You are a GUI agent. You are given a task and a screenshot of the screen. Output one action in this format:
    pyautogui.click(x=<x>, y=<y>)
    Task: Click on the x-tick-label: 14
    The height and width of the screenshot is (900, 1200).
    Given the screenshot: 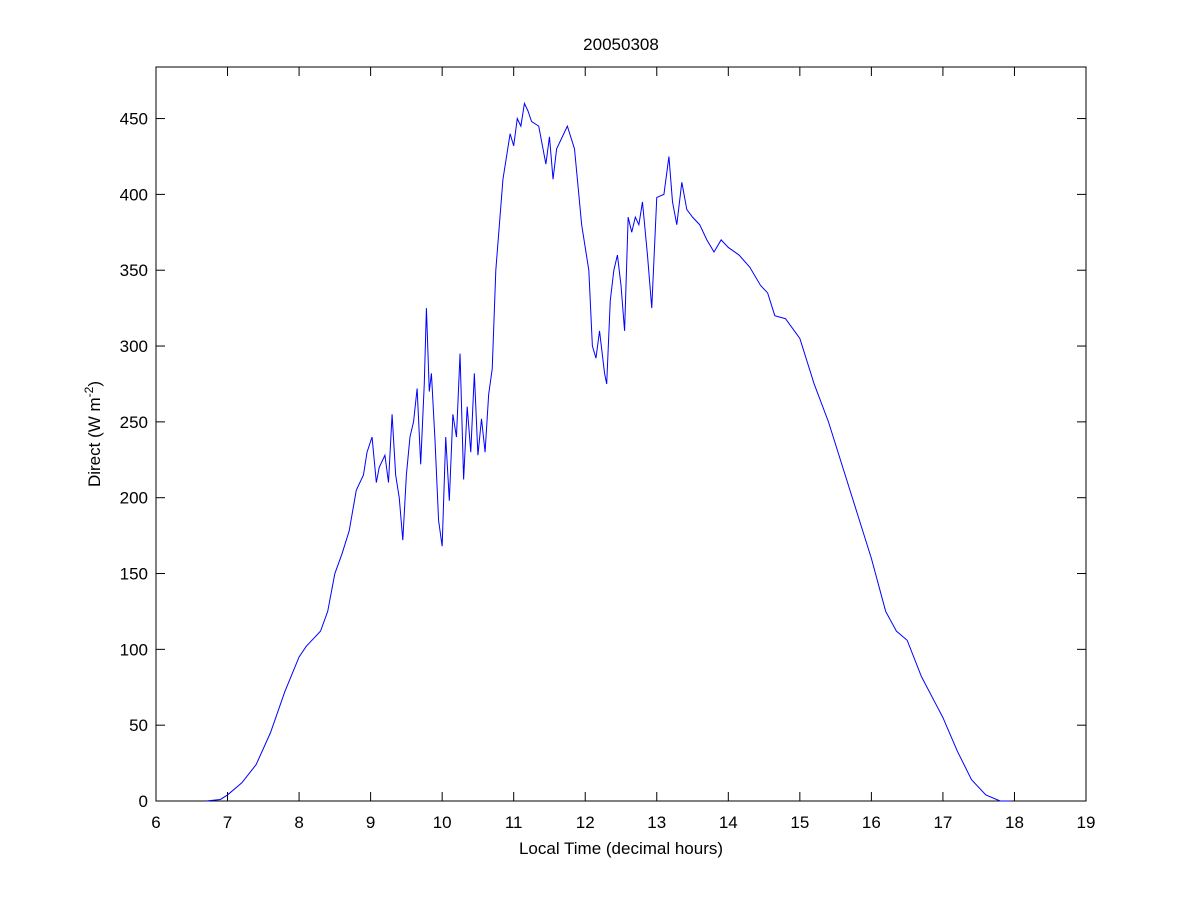 What is the action you would take?
    pyautogui.click(x=728, y=822)
    